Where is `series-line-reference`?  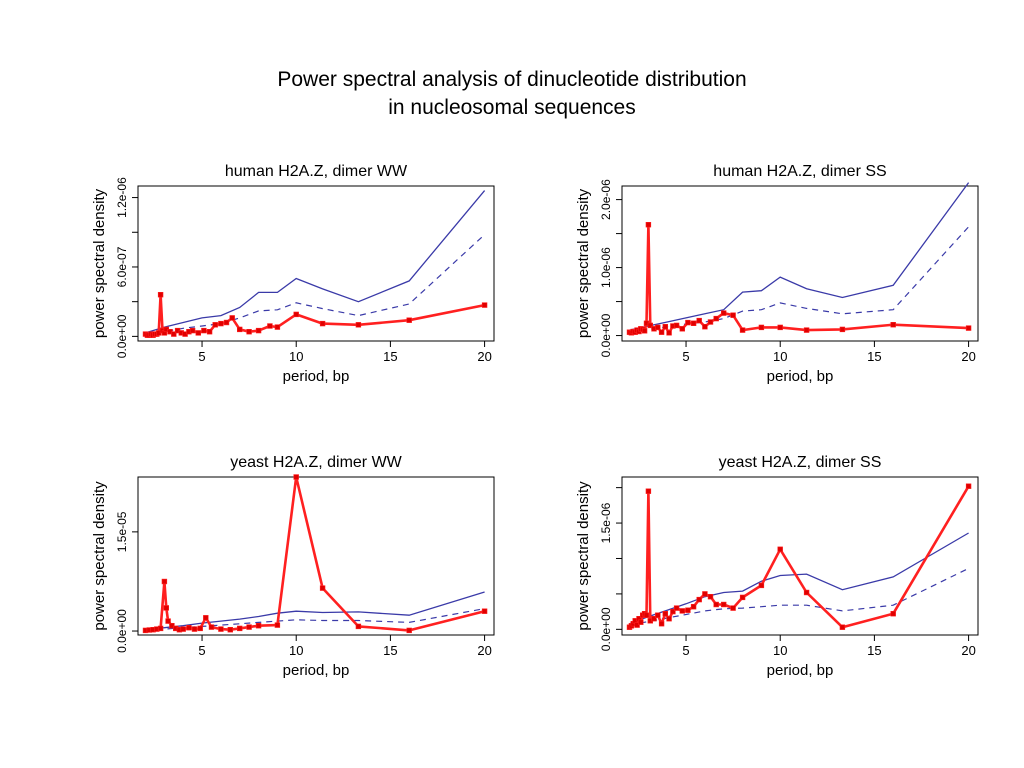
series-line-reference is located at coordinates (799, 578).